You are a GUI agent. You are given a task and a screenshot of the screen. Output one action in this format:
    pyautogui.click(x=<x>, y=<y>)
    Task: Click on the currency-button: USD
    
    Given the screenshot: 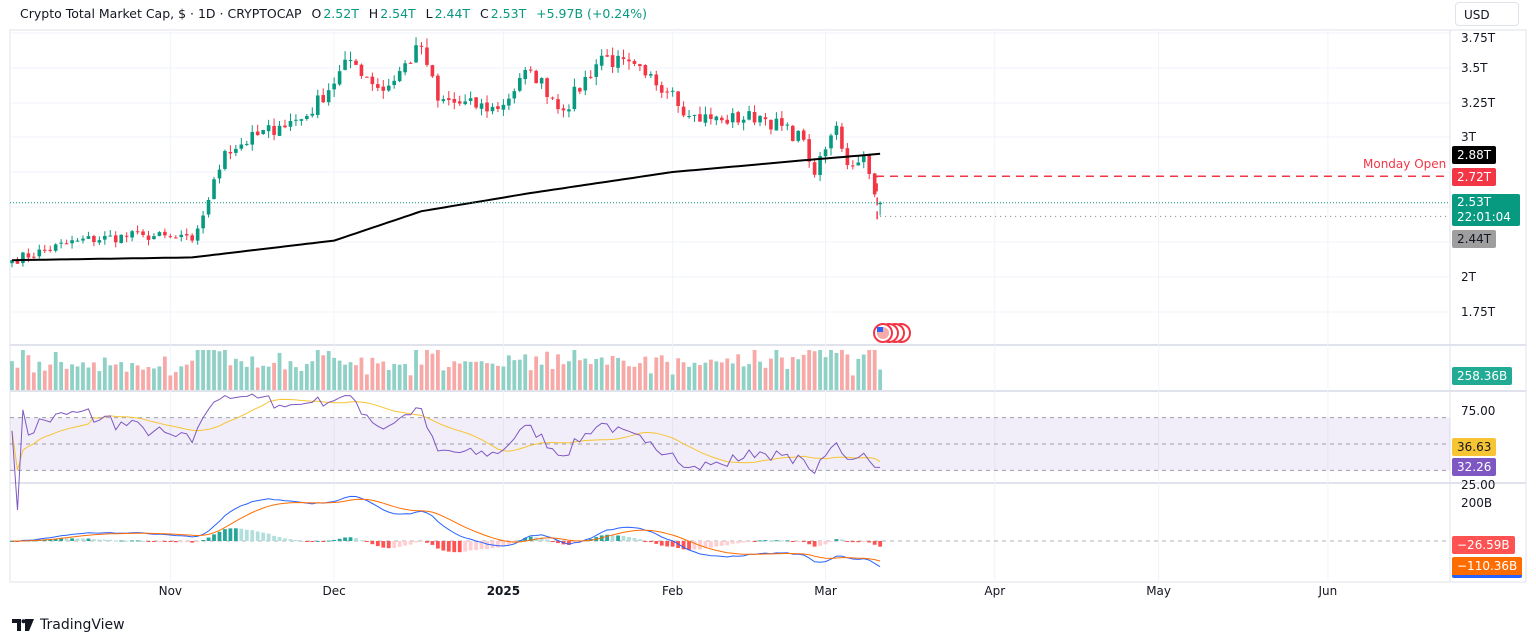 What is the action you would take?
    pyautogui.click(x=1487, y=14)
    